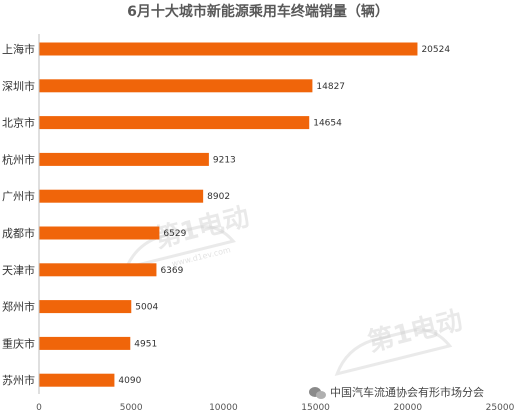 Image resolution: width=517 pixels, height=414 pixels. I want to click on data-label: 6529, so click(174, 234).